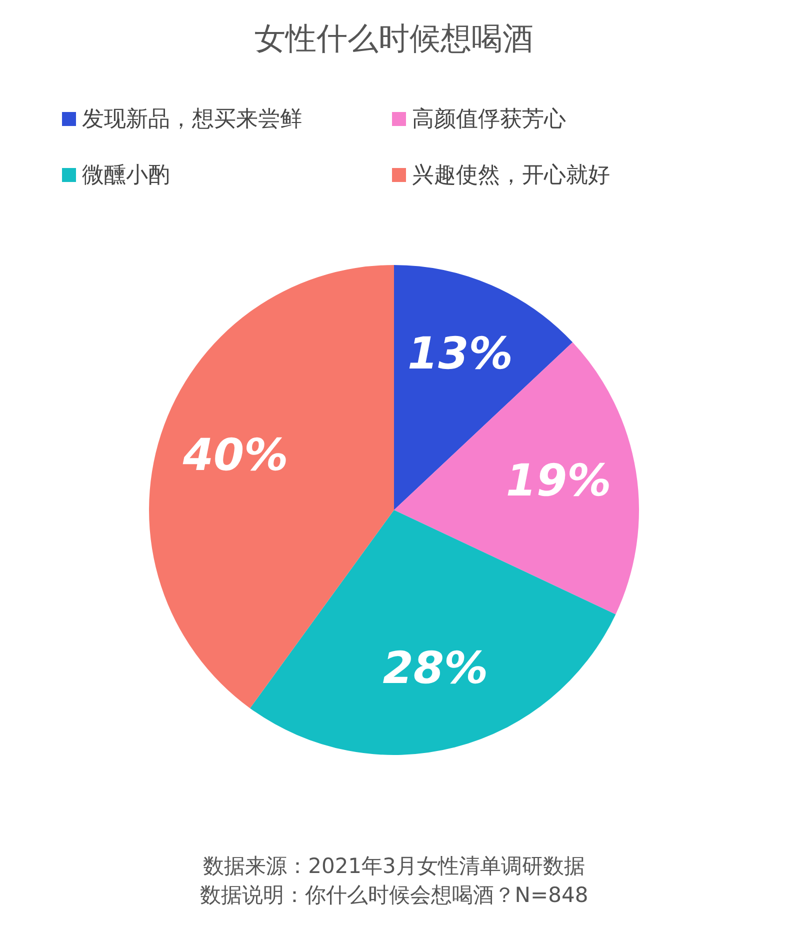 The height and width of the screenshot is (938, 788). What do you see at coordinates (126, 176) in the screenshot?
I see `legend-label: 微醺小酌` at bounding box center [126, 176].